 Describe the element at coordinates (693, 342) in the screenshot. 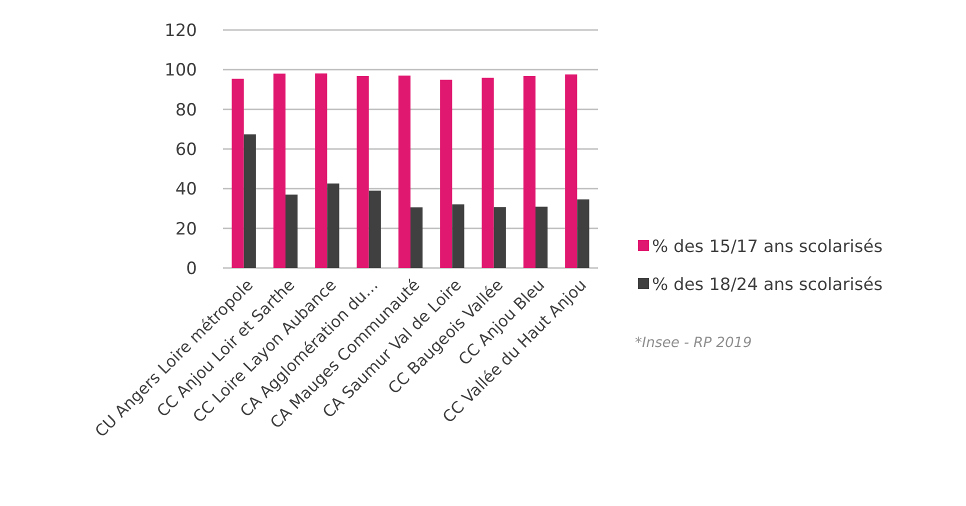

I see `text: *Insee - RP 2019` at that location.